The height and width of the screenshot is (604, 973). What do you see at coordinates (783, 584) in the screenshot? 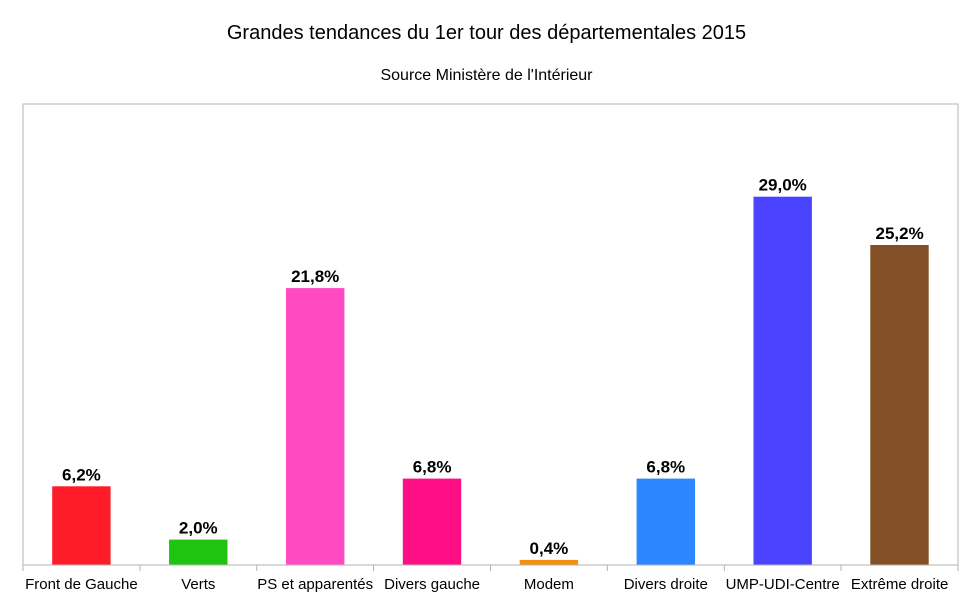
I see `x-tick-label: UMP-UDI-Centre` at bounding box center [783, 584].